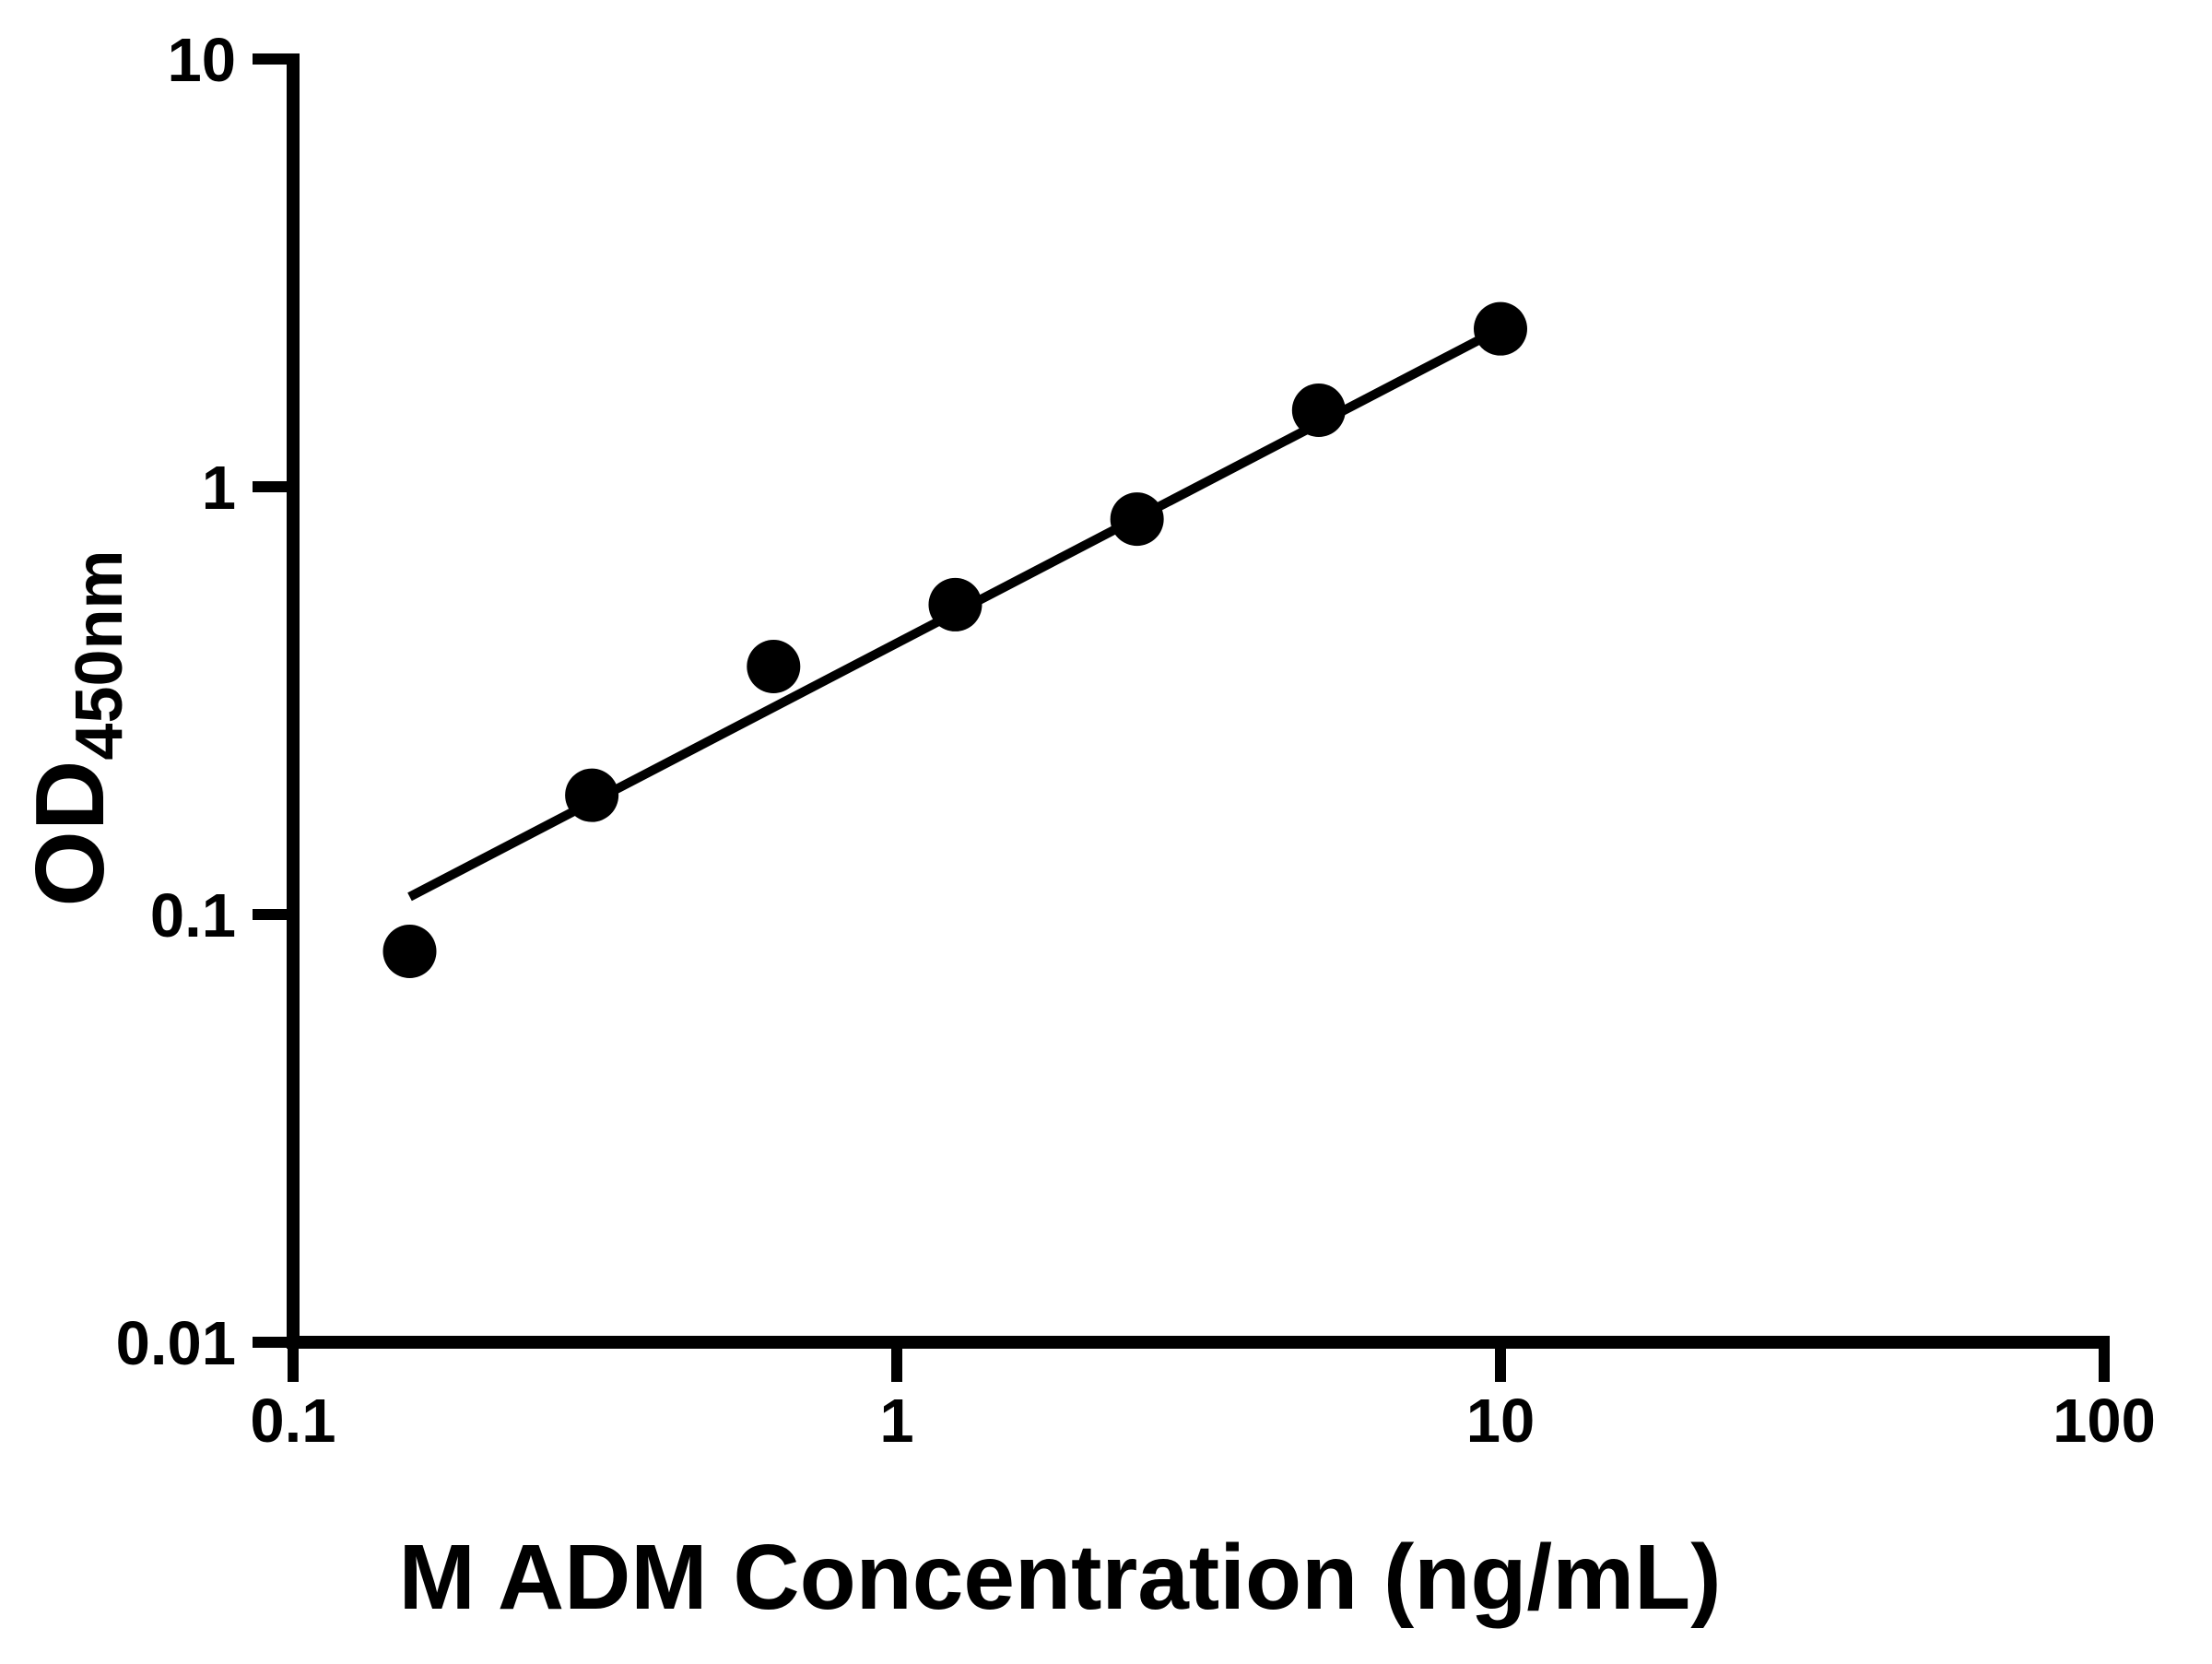 This screenshot has width=2212, height=1664. Describe the element at coordinates (99, 654) in the screenshot. I see `y-axis-title-subscript: 450nm` at that location.